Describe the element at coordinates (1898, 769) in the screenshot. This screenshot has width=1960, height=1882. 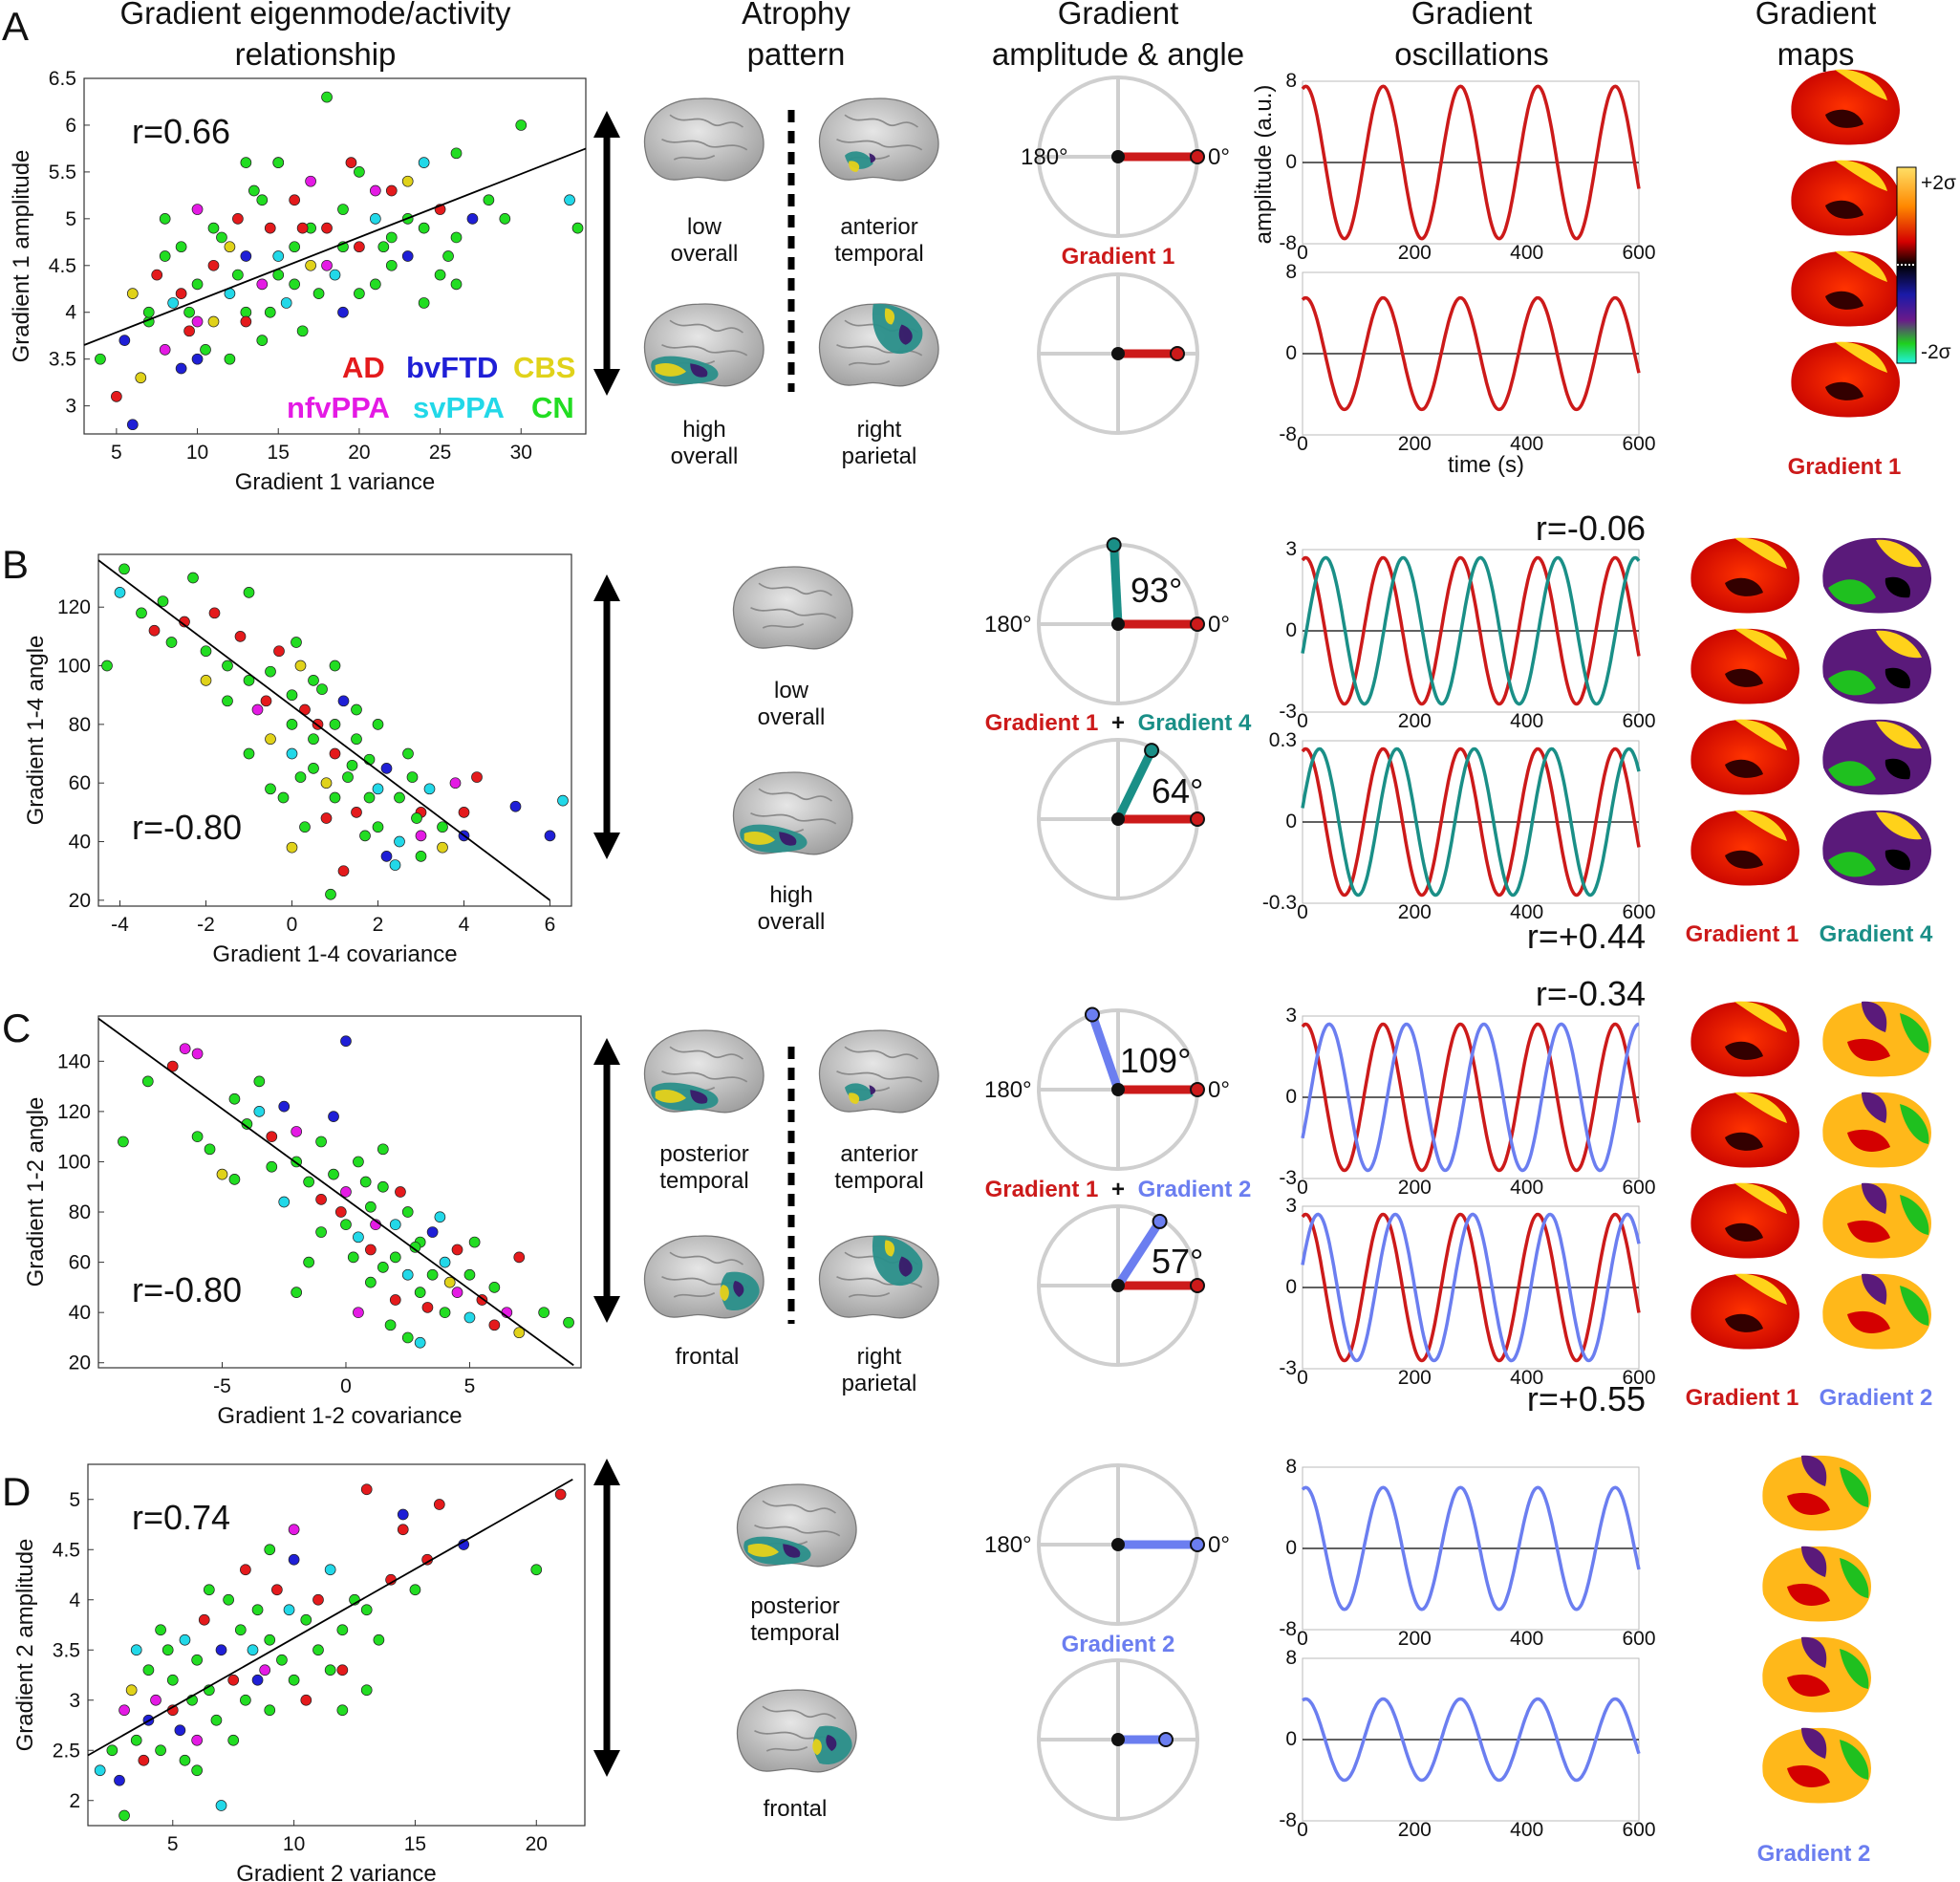
I see `map-patch-black` at that location.